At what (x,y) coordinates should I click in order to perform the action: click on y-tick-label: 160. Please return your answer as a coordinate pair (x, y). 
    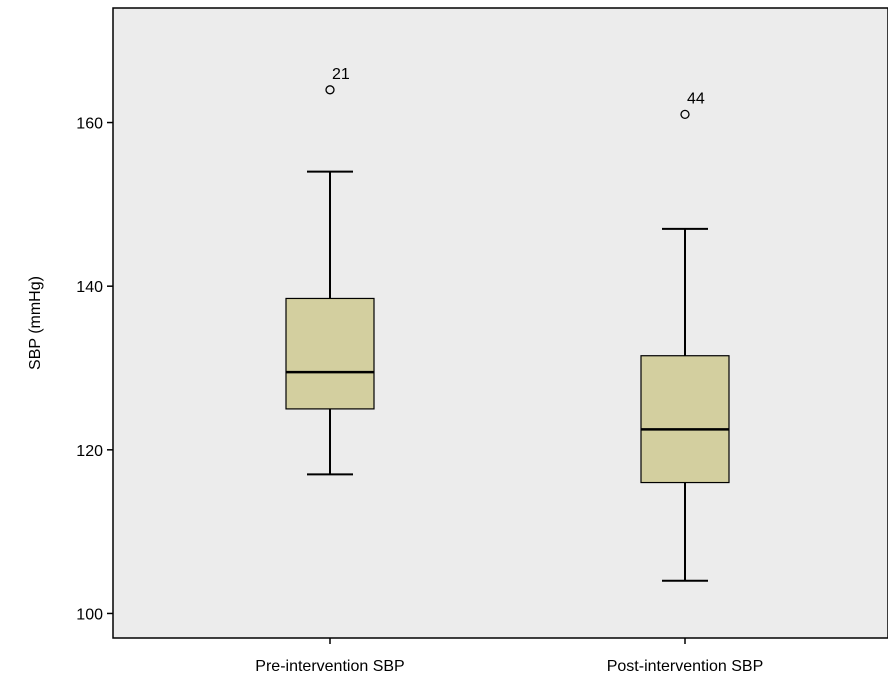
    Looking at the image, I should click on (89, 124).